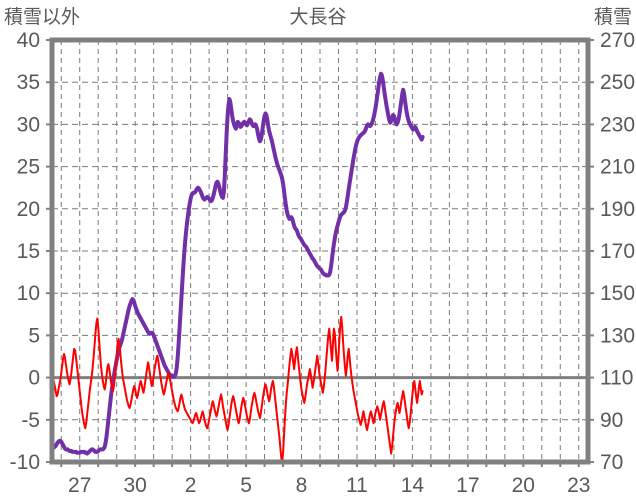 This screenshot has height=501, width=636. I want to click on svg-text: 190, so click(617, 209).